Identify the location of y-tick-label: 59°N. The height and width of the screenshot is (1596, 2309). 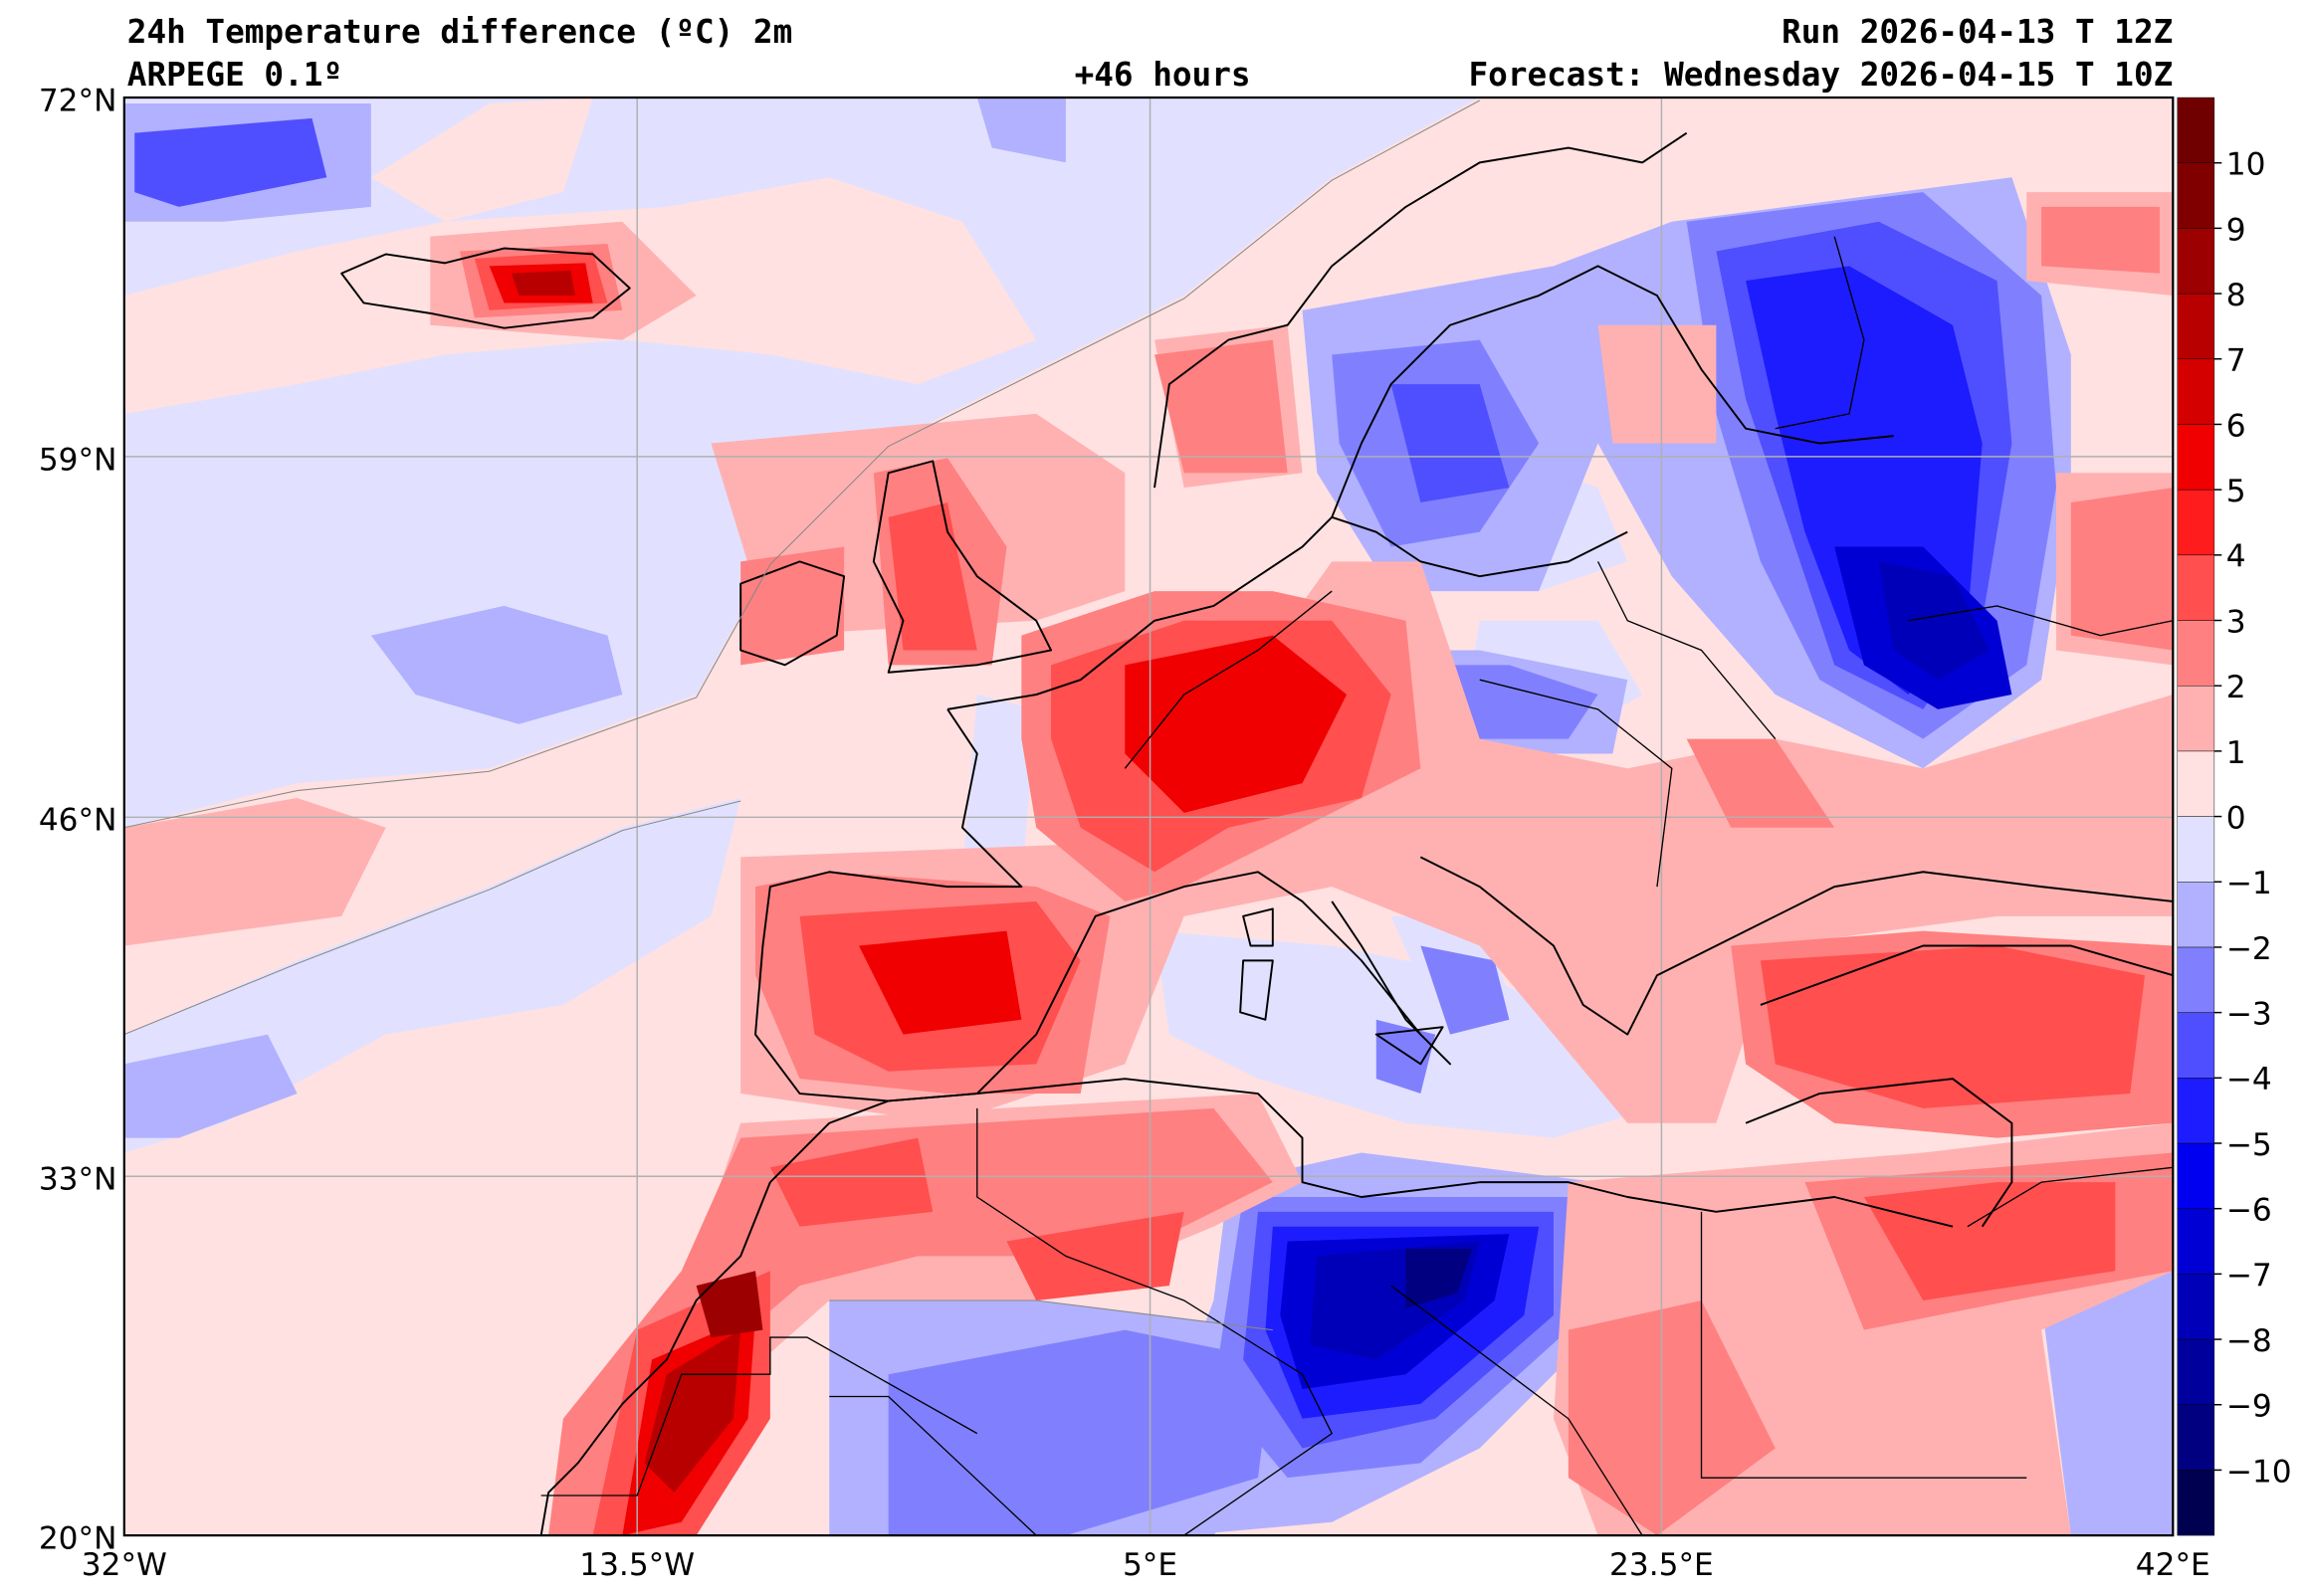
(78, 460).